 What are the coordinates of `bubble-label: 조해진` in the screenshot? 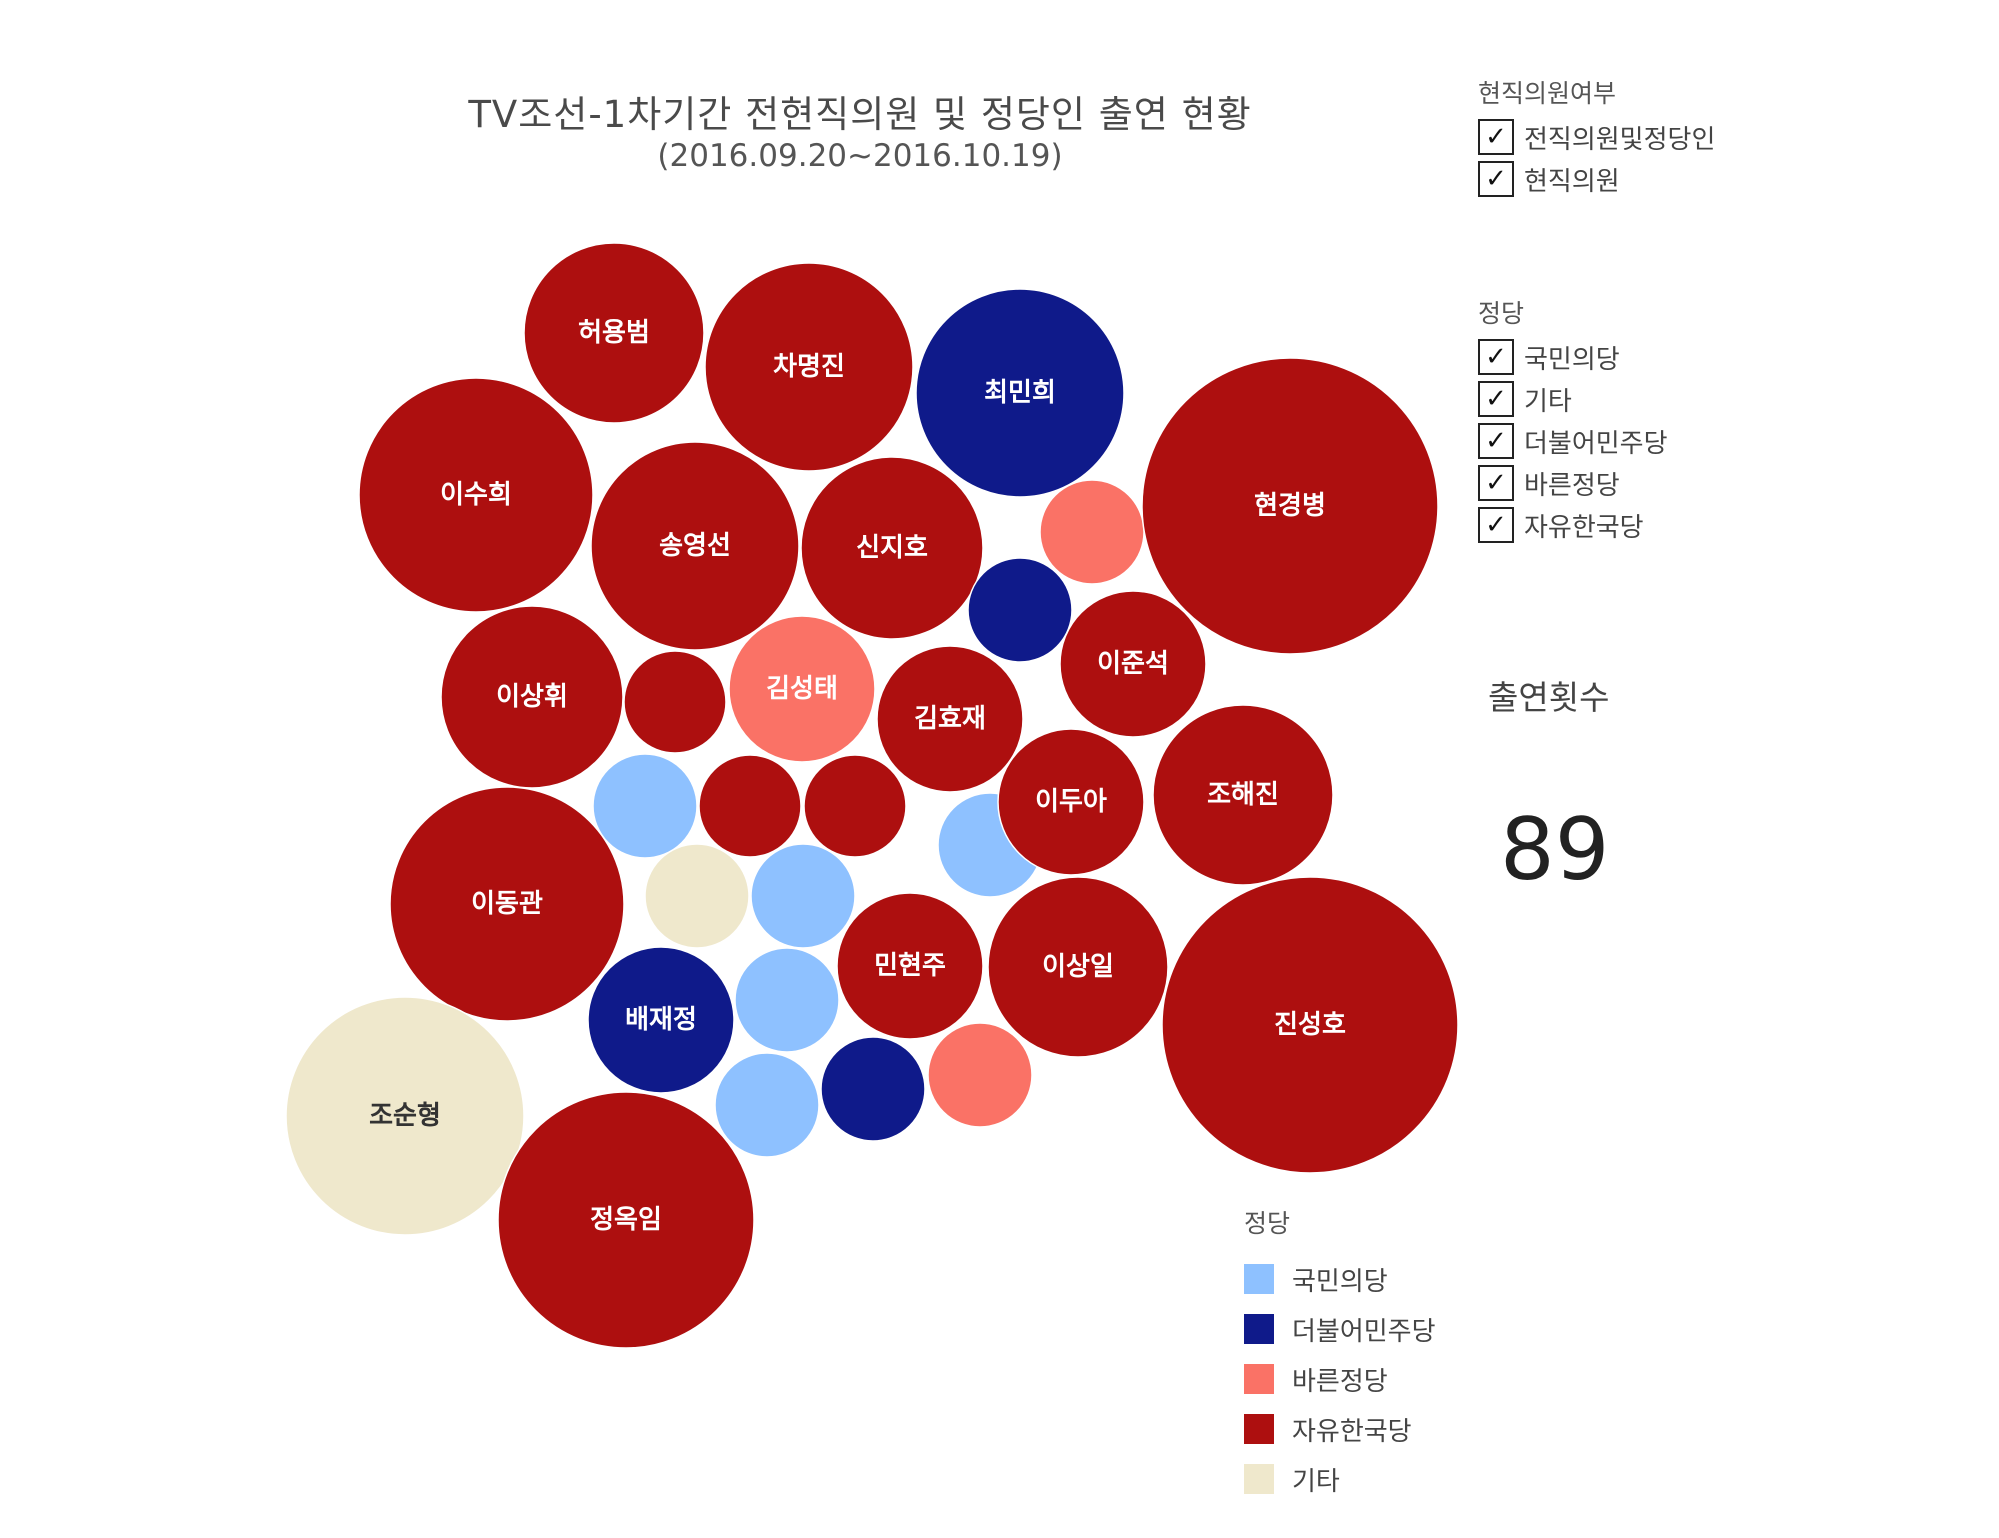 It's located at (1243, 795).